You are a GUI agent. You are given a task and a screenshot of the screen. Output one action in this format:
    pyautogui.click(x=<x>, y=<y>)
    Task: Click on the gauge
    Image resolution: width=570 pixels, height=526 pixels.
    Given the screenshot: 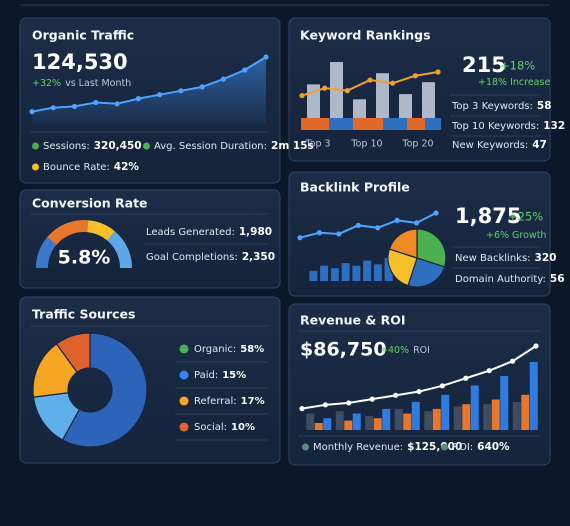 What is the action you would take?
    pyautogui.click(x=84, y=244)
    